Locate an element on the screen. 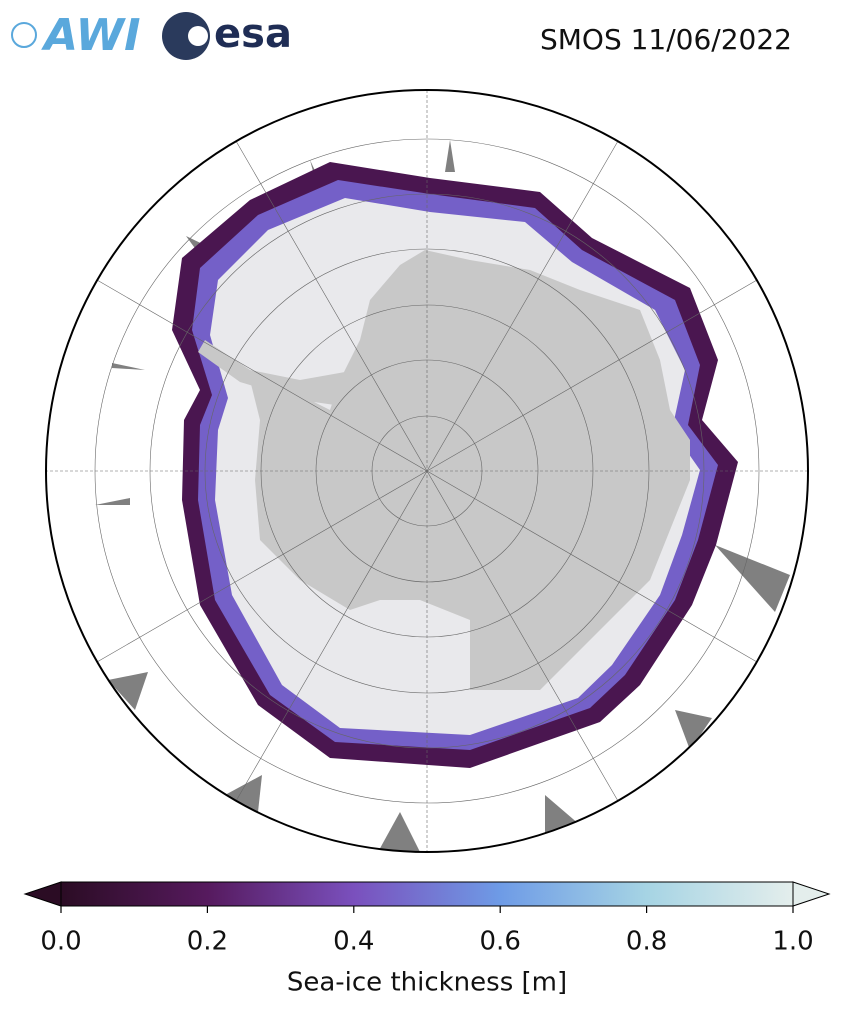 Image resolution: width=854 pixels, height=1026 pixels. colorbar-body is located at coordinates (427, 894).